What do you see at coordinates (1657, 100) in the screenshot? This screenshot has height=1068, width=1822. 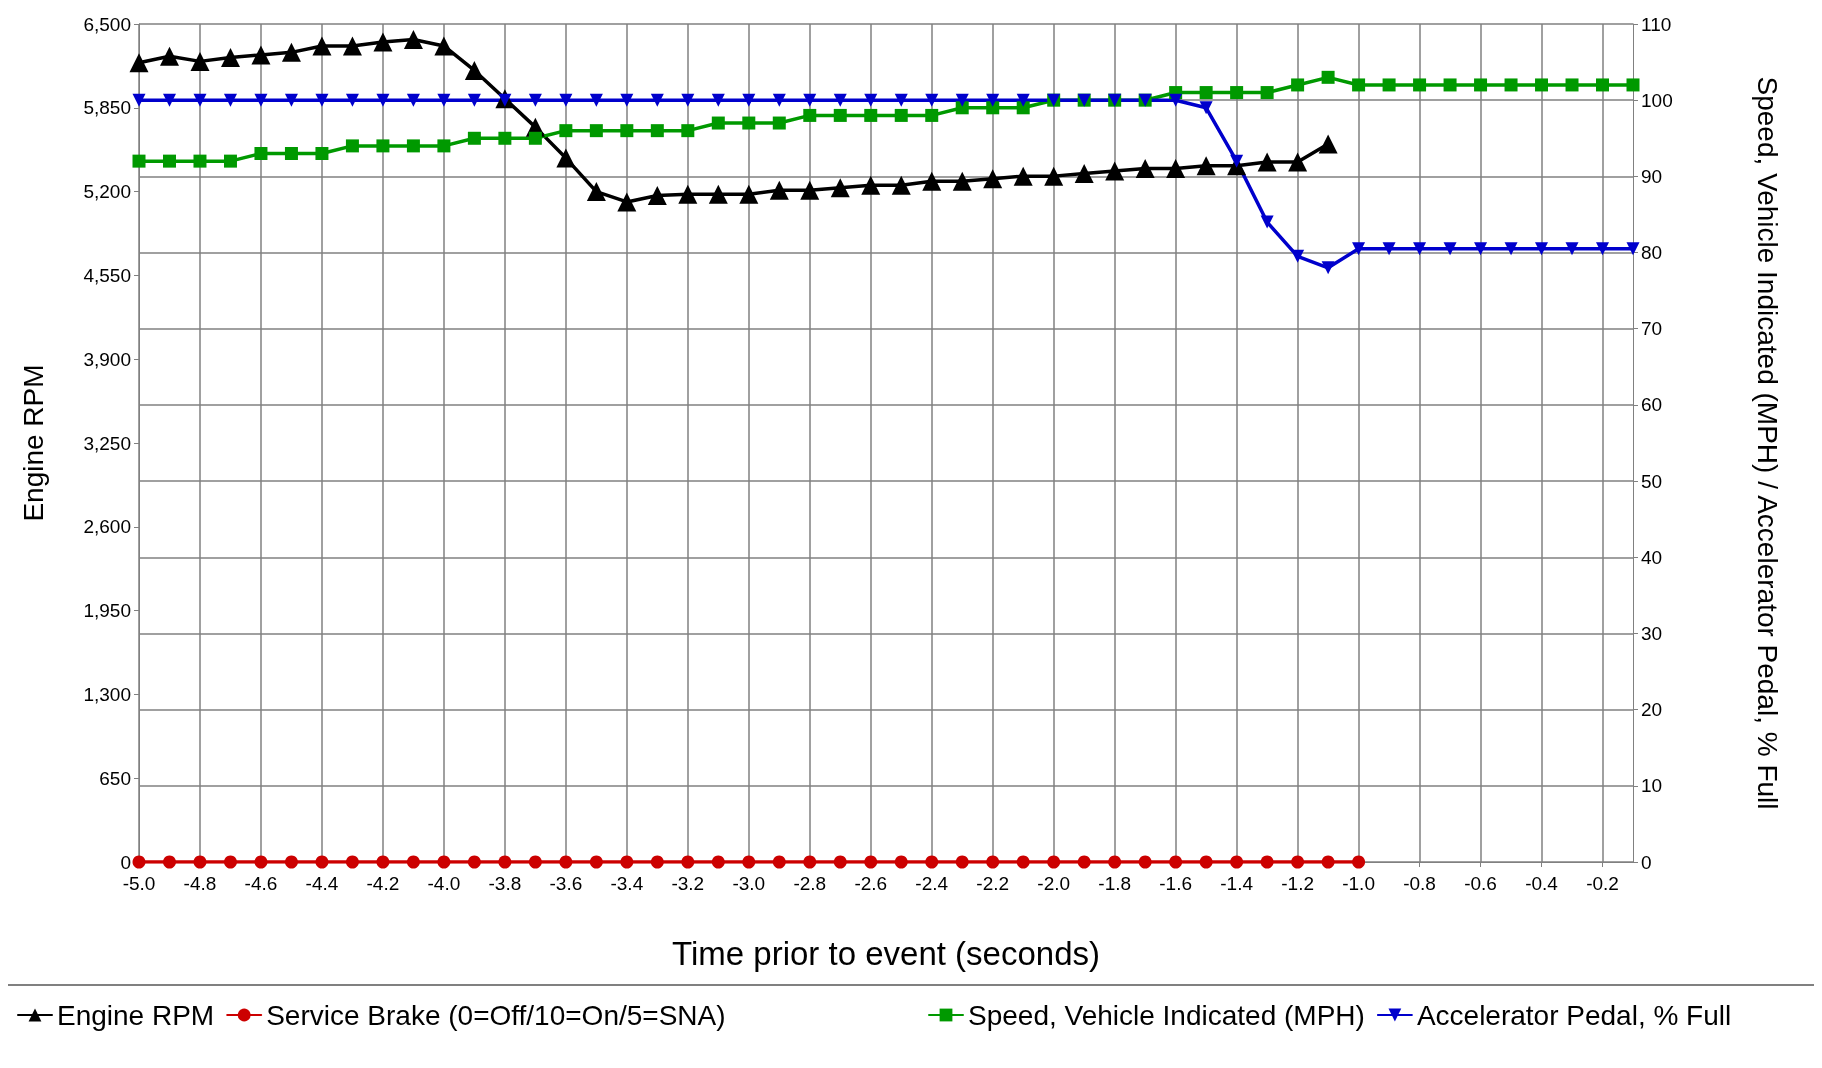 I see `y2-tick-label: 100` at bounding box center [1657, 100].